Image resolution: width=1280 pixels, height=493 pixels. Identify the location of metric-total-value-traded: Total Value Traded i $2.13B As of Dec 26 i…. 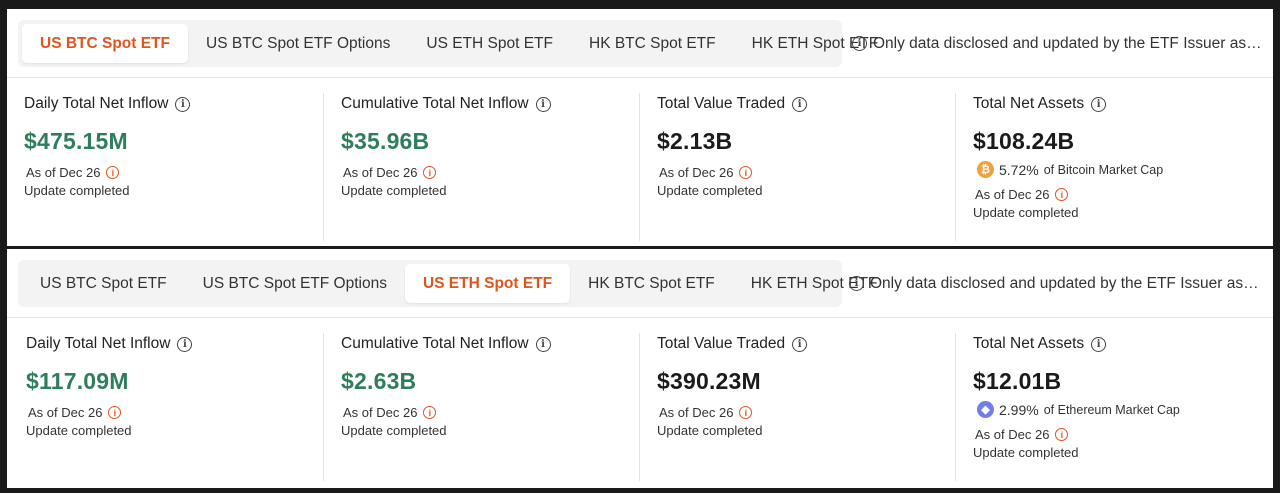
(797, 167).